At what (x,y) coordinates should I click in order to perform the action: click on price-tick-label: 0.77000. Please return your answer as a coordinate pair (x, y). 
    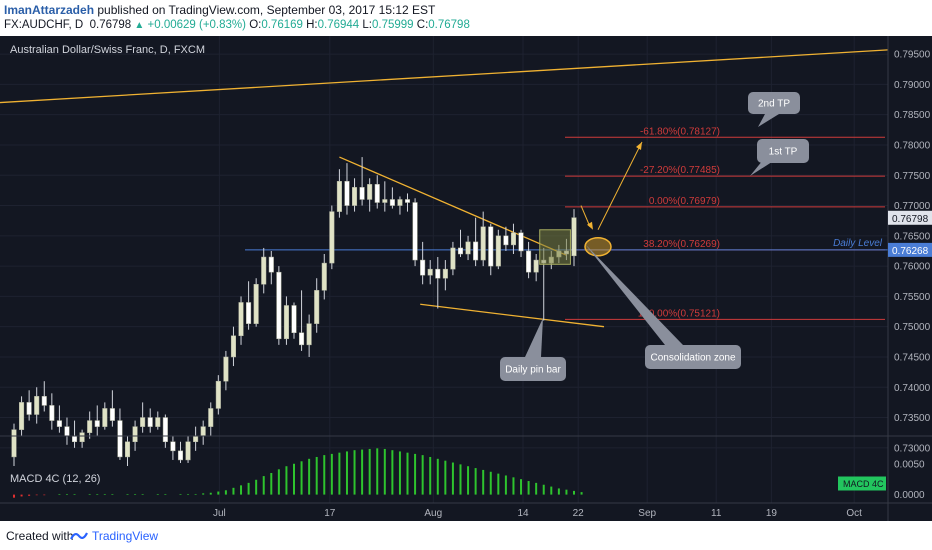
    Looking at the image, I should click on (912, 206).